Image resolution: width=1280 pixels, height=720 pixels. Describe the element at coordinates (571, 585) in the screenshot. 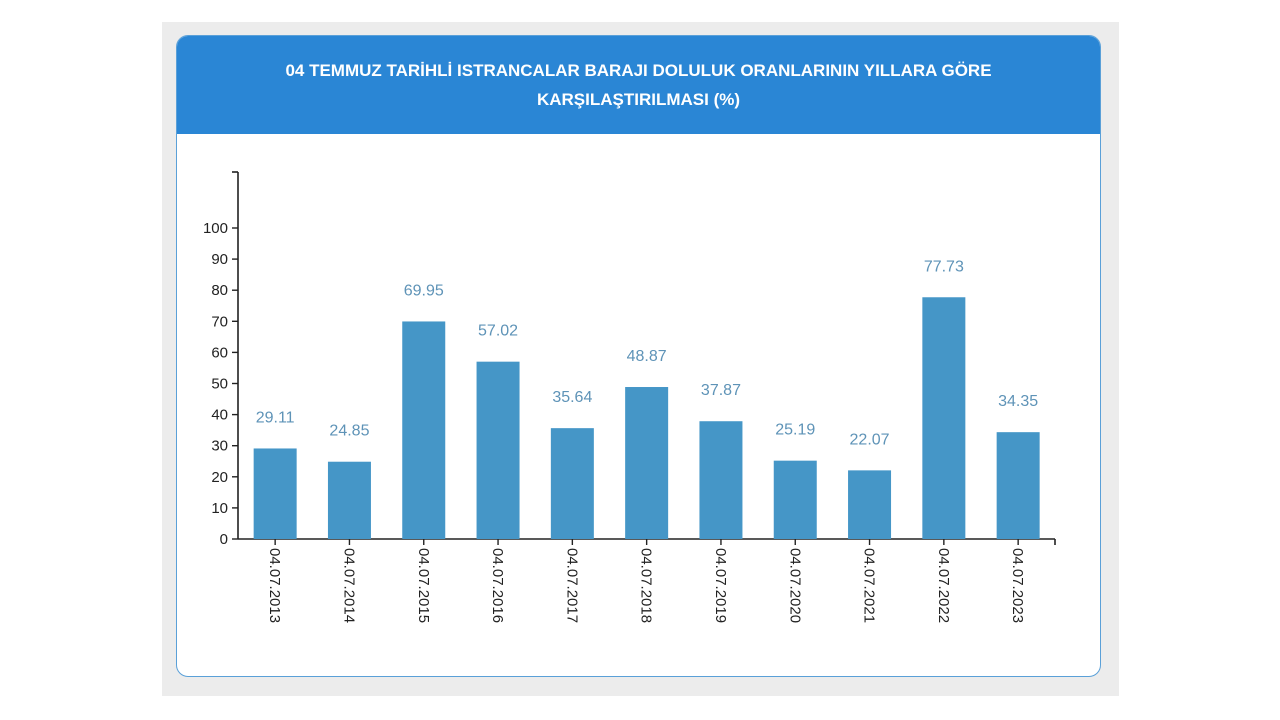

I see `x-tick-label: 04.07.2017` at that location.